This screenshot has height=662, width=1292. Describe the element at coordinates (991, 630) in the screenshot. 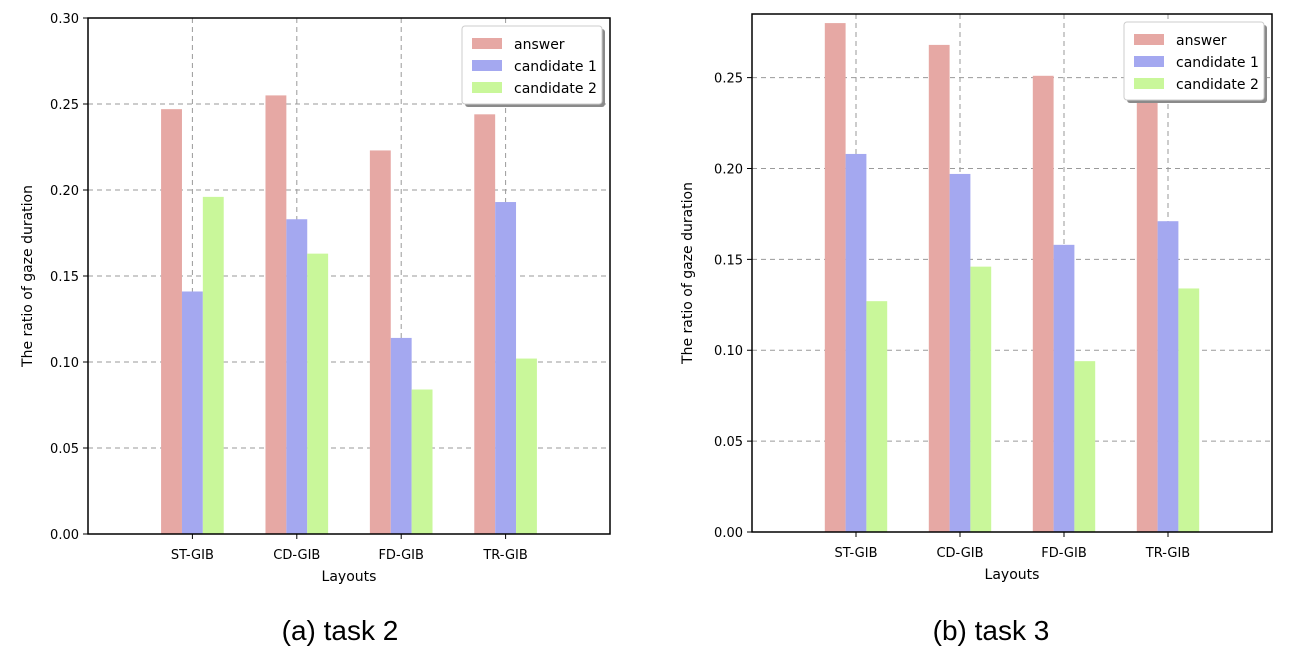

I see `figure-caption: (b) task 3` at that location.